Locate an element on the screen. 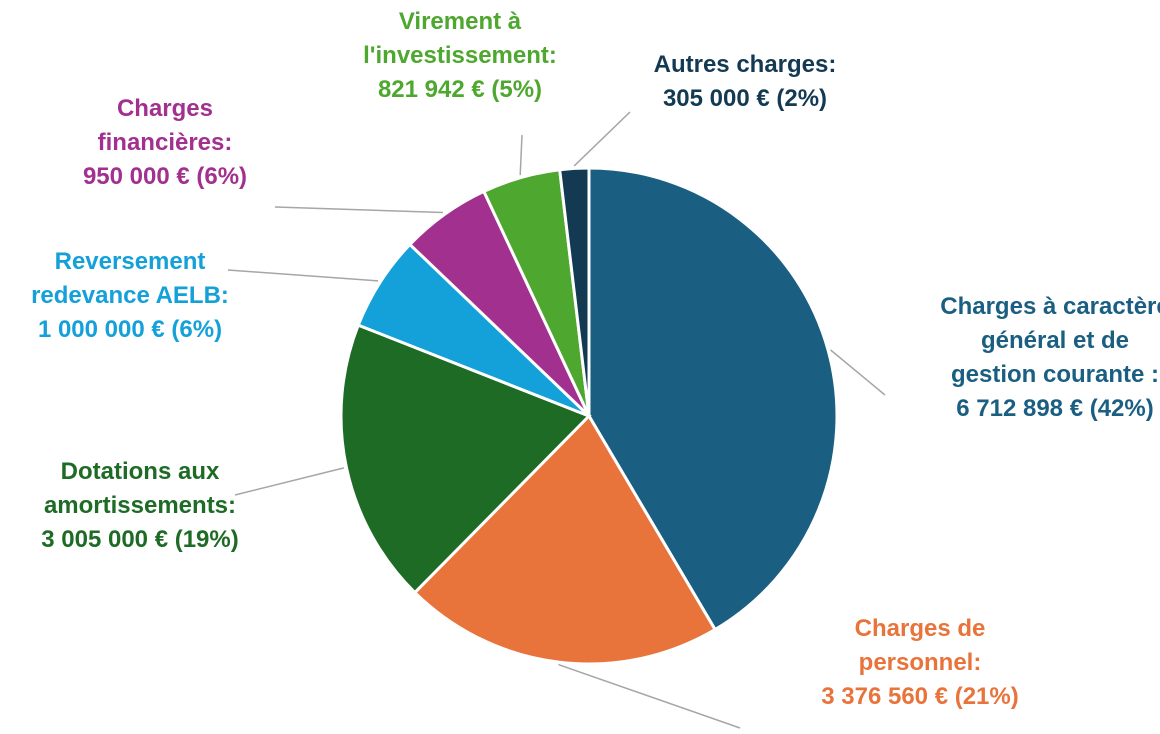  category-label: Autres charges: is located at coordinates (745, 64).